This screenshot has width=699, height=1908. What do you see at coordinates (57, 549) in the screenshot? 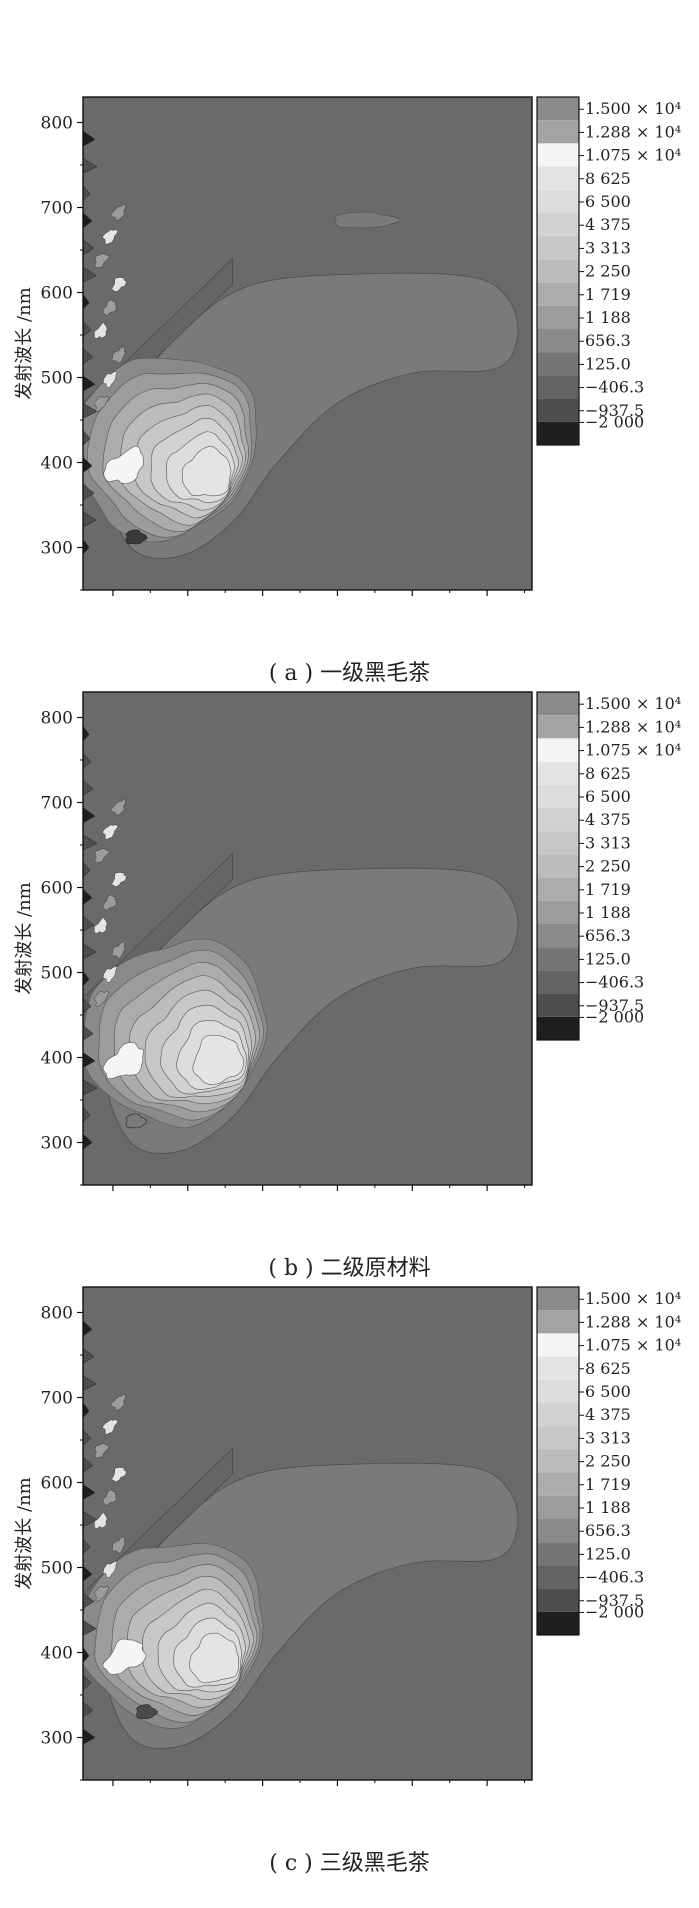
I see `y-tick-label: 300` at bounding box center [57, 549].